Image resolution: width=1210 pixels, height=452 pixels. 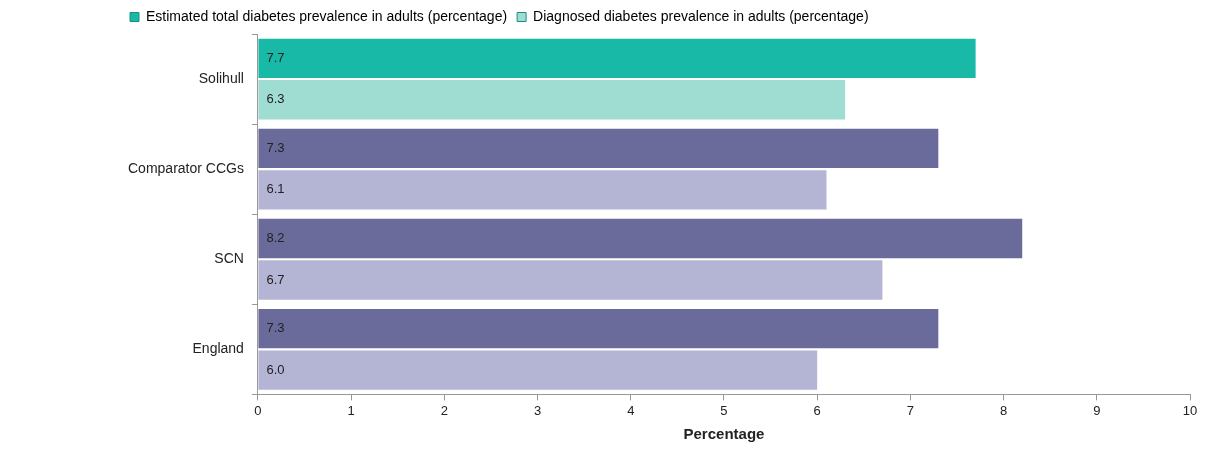 What do you see at coordinates (218, 348) in the screenshot?
I see `y-tick-label: England` at bounding box center [218, 348].